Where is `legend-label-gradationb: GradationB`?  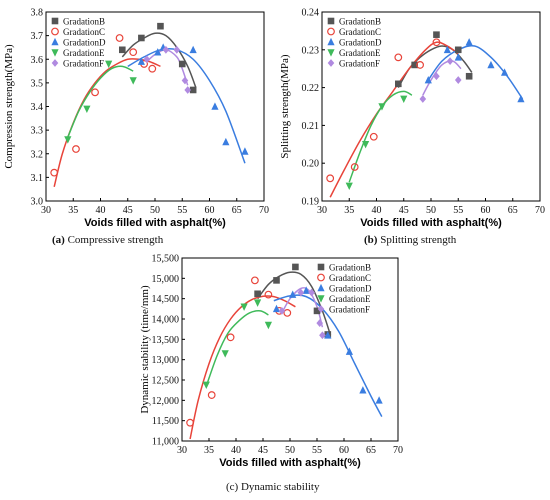
legend-label-gradationb: GradationB is located at coordinates (360, 22).